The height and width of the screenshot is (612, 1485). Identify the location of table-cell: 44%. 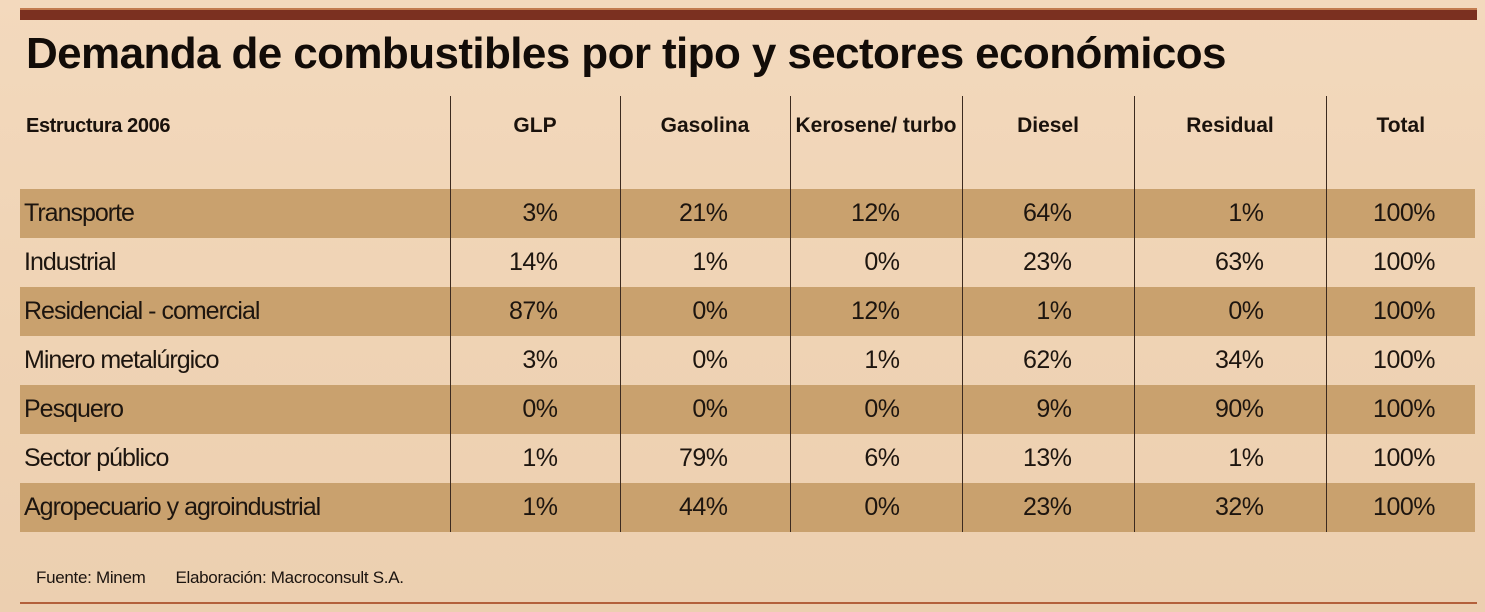
(704, 507).